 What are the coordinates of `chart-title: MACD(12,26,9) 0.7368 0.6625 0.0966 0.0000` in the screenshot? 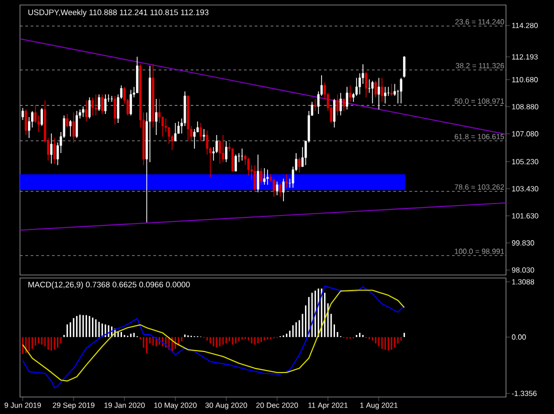 It's located at (109, 285).